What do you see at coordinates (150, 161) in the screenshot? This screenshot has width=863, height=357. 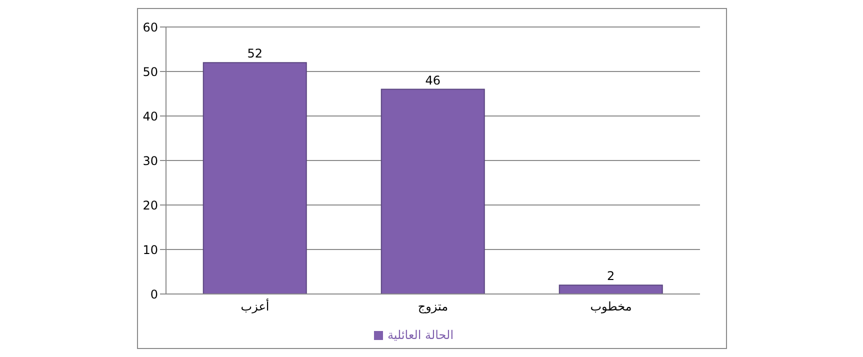 I see `y-tick-label: 30` at bounding box center [150, 161].